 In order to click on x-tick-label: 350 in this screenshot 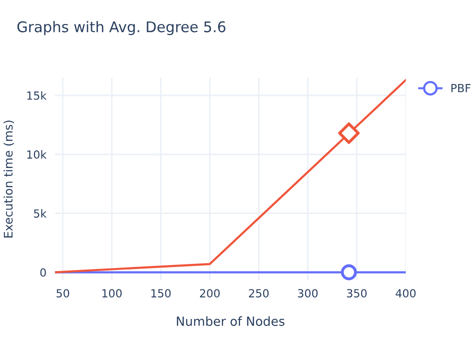, I will do `click(357, 293)`.